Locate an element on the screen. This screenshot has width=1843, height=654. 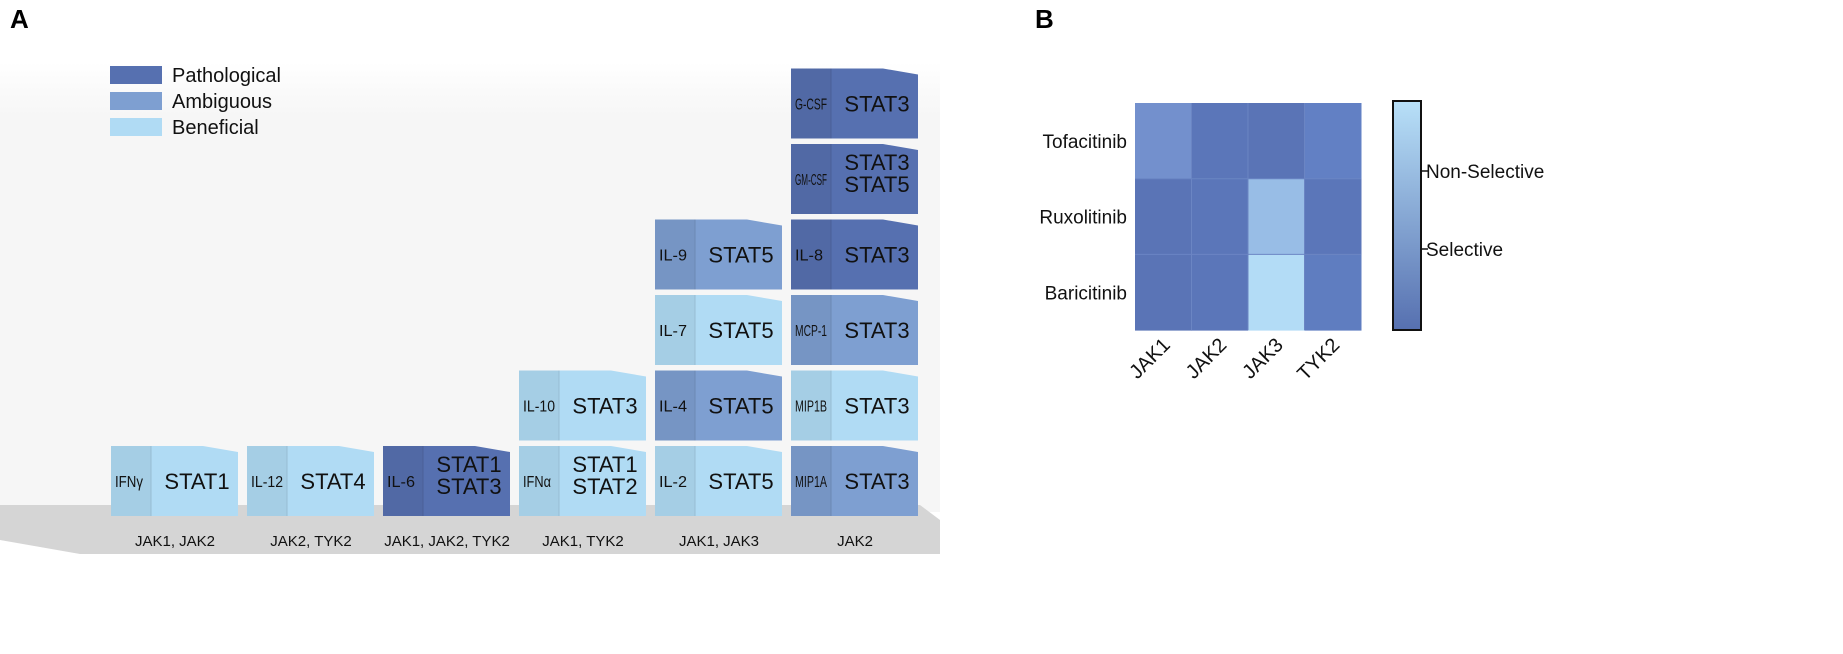
cytokine-label: MIP1A is located at coordinates (811, 482).